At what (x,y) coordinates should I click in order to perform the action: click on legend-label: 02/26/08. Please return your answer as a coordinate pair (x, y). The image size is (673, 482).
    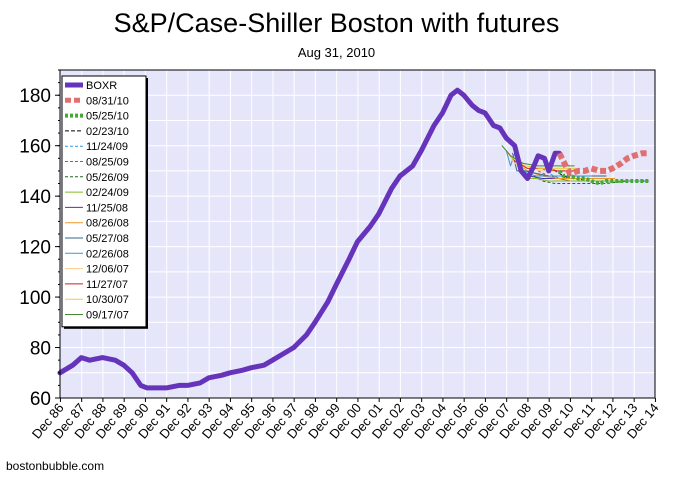
    Looking at the image, I should click on (107, 254).